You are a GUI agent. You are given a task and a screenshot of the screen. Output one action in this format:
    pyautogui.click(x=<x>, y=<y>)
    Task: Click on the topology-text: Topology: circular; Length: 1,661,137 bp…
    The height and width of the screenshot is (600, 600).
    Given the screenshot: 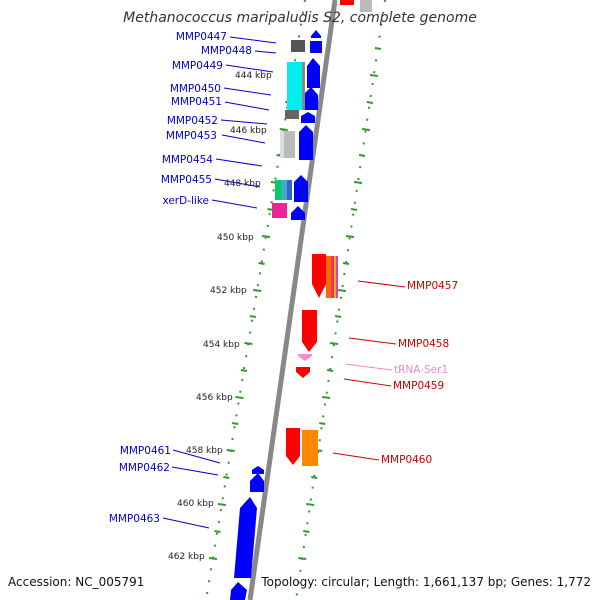 What is the action you would take?
    pyautogui.click(x=425, y=582)
    